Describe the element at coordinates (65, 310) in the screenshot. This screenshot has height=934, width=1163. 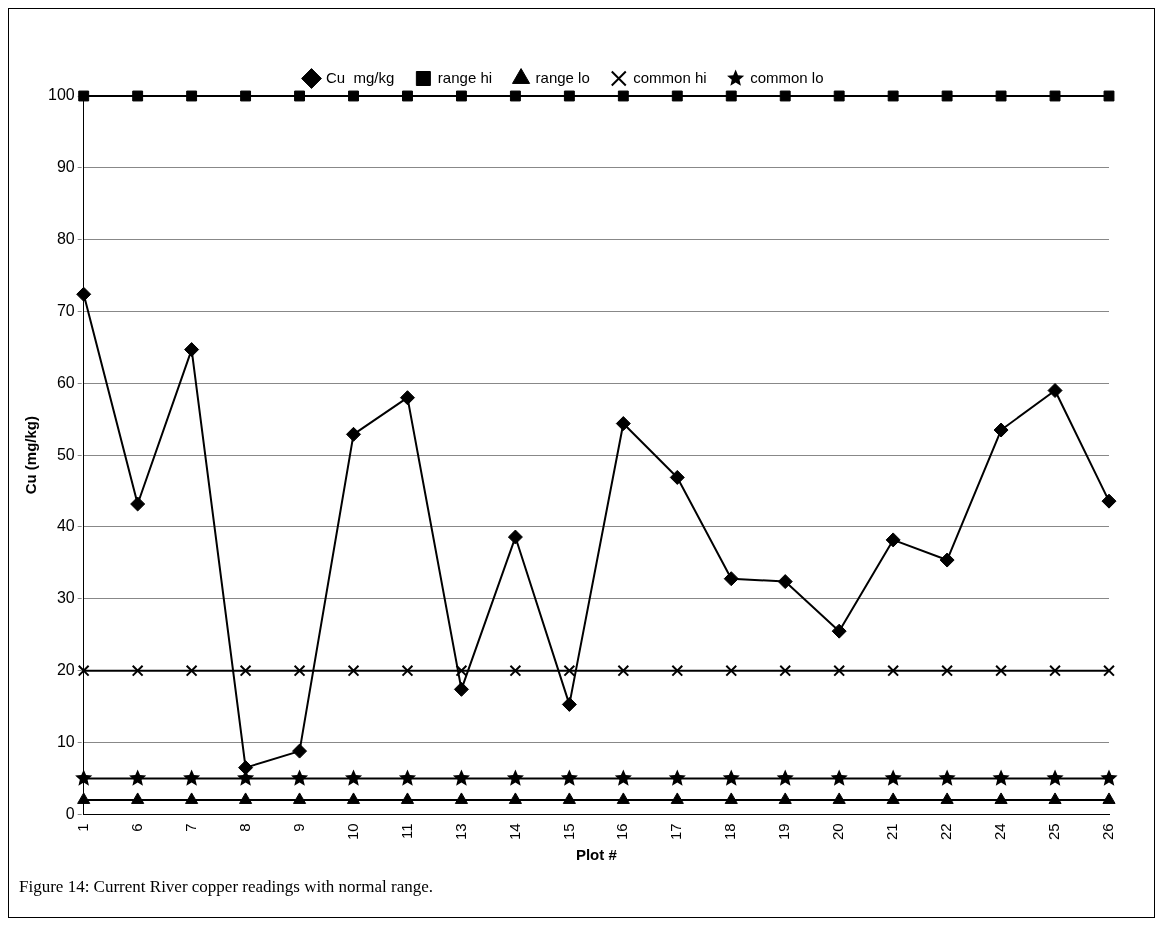
I see `y-tick-label: 70` at that location.